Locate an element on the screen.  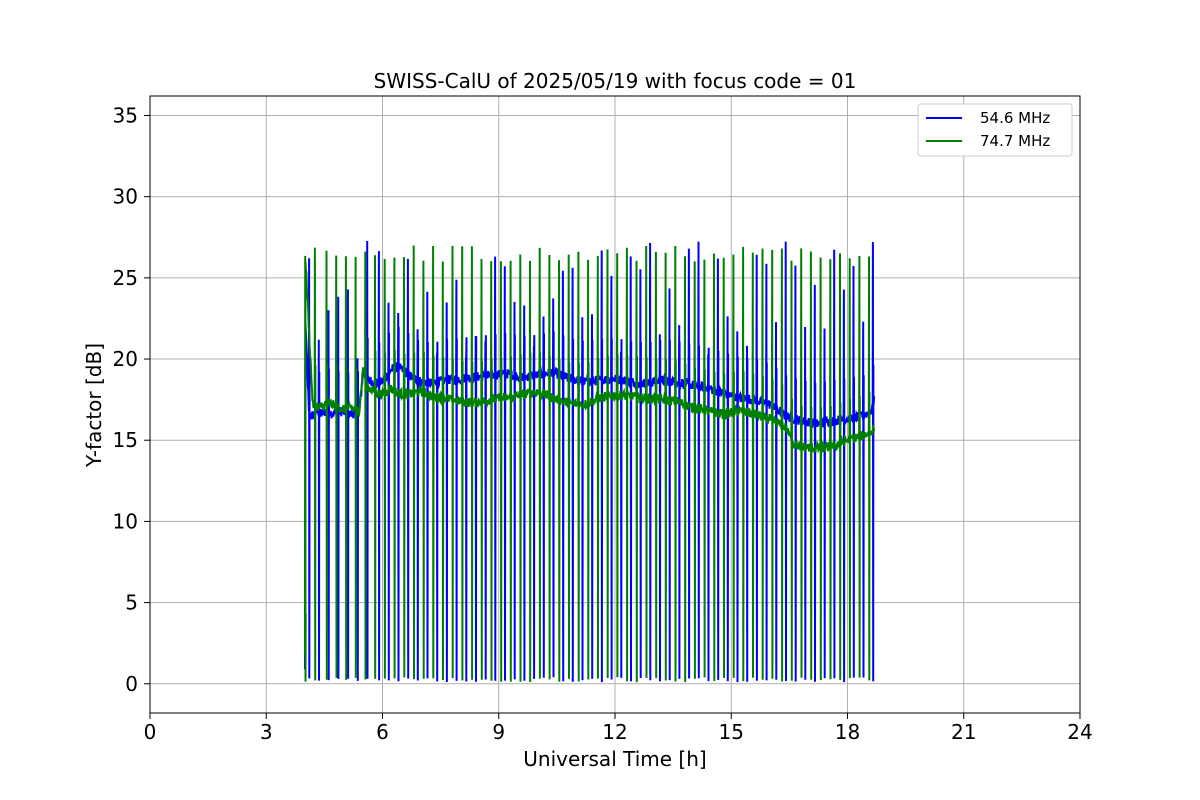
y-tick-label: 10 is located at coordinates (125, 521).